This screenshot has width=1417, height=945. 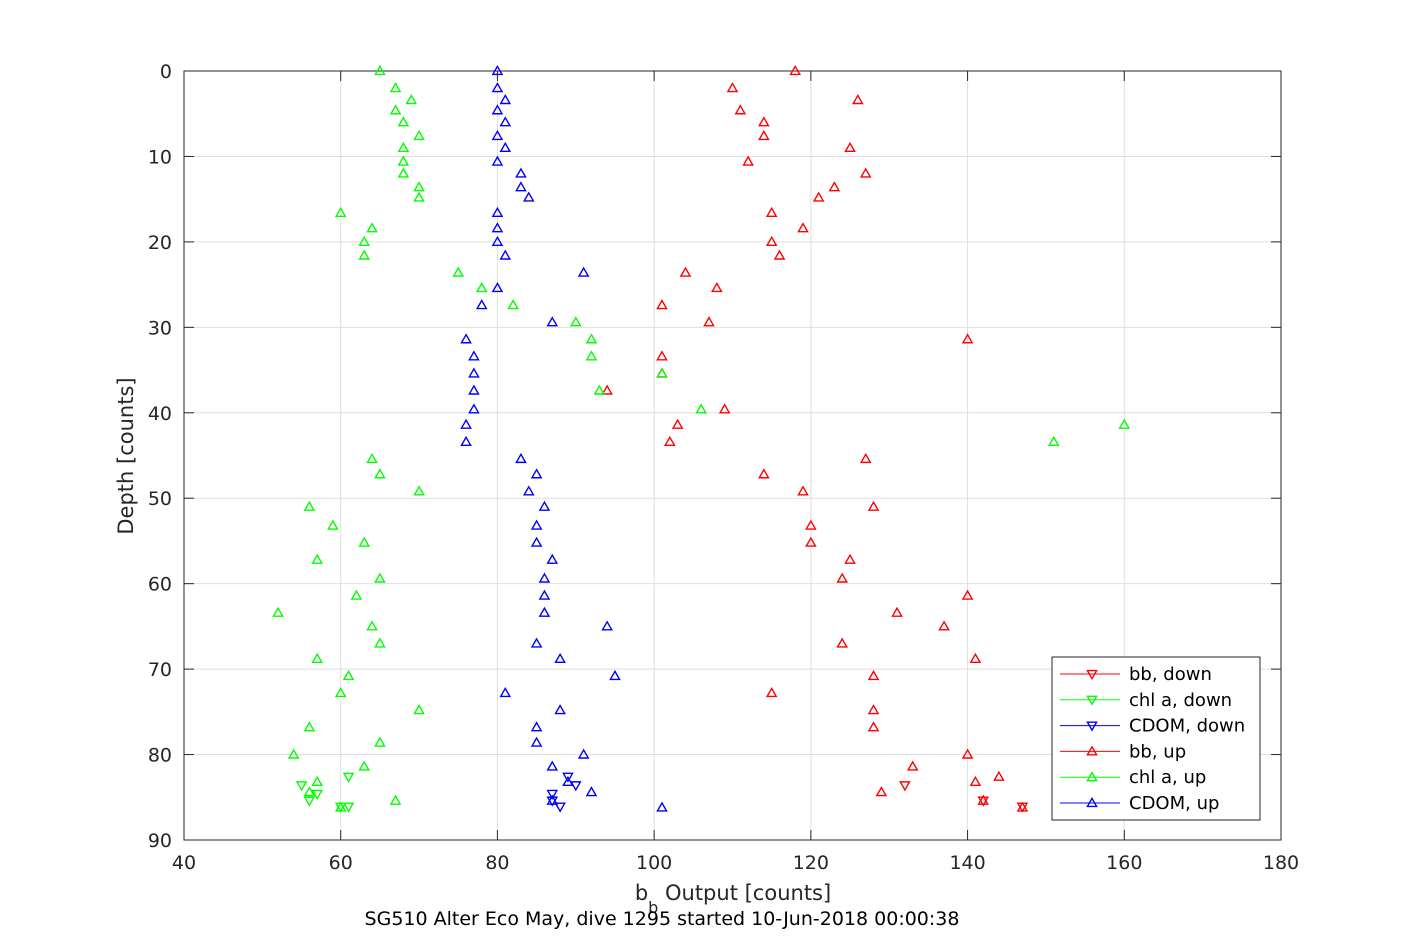 What do you see at coordinates (160, 841) in the screenshot?
I see `y-tick-label: 90` at bounding box center [160, 841].